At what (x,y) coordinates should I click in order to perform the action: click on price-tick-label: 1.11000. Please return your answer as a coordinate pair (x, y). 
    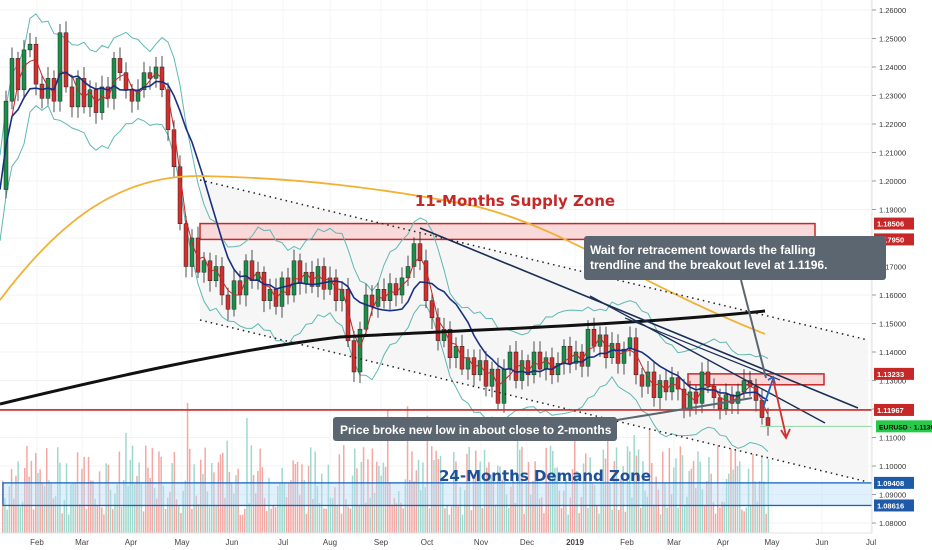
    Looking at the image, I should click on (892, 438).